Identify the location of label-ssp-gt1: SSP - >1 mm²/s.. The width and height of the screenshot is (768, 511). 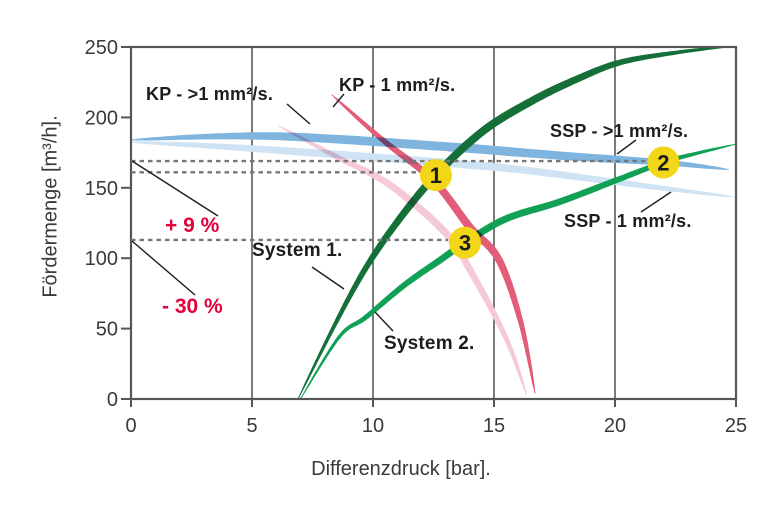
(619, 131).